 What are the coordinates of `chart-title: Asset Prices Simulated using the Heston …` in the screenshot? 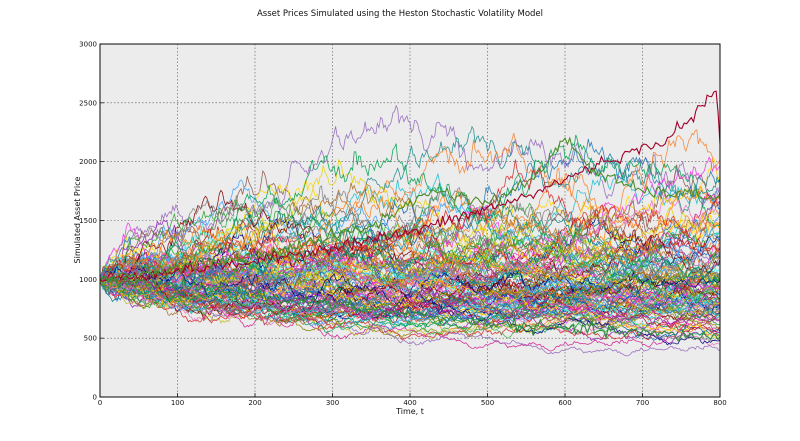 It's located at (400, 14).